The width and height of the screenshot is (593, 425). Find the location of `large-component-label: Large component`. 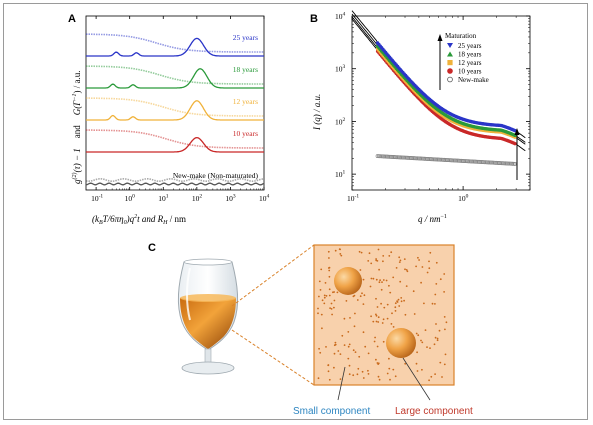

large-component-label: Large component is located at coordinates (434, 411).